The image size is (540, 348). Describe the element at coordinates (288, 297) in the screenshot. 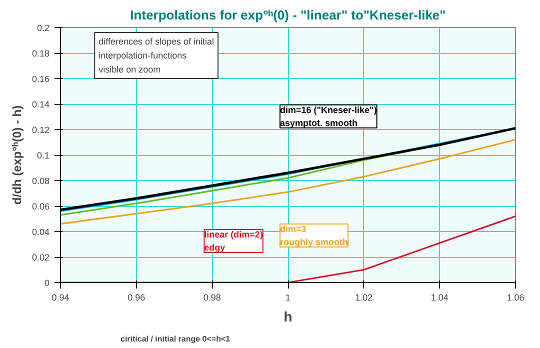

I see `x-tick-label: 1` at that location.